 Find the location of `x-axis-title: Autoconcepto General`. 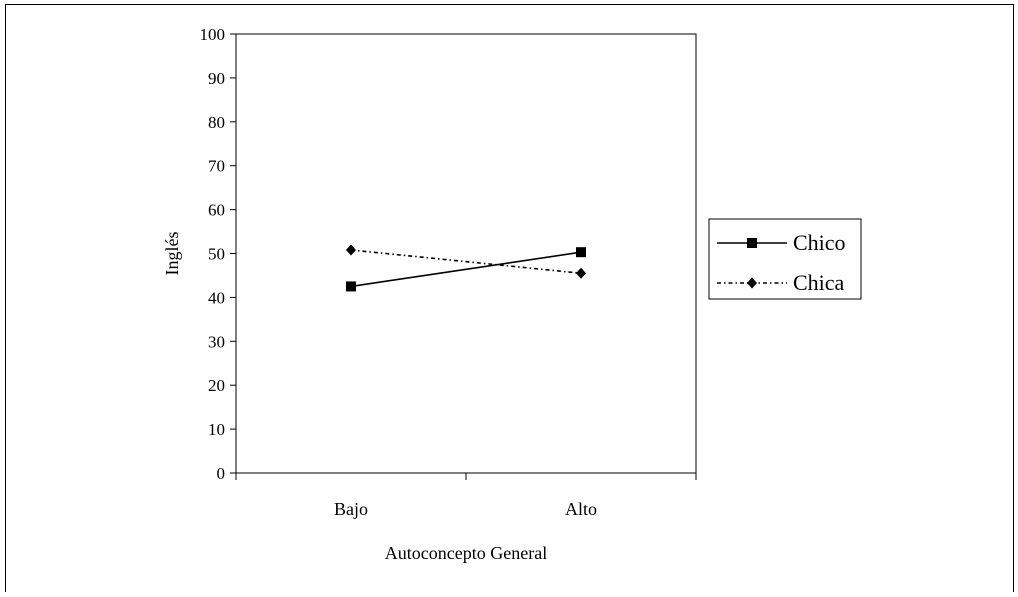

x-axis-title: Autoconcepto General is located at coordinates (466, 553).